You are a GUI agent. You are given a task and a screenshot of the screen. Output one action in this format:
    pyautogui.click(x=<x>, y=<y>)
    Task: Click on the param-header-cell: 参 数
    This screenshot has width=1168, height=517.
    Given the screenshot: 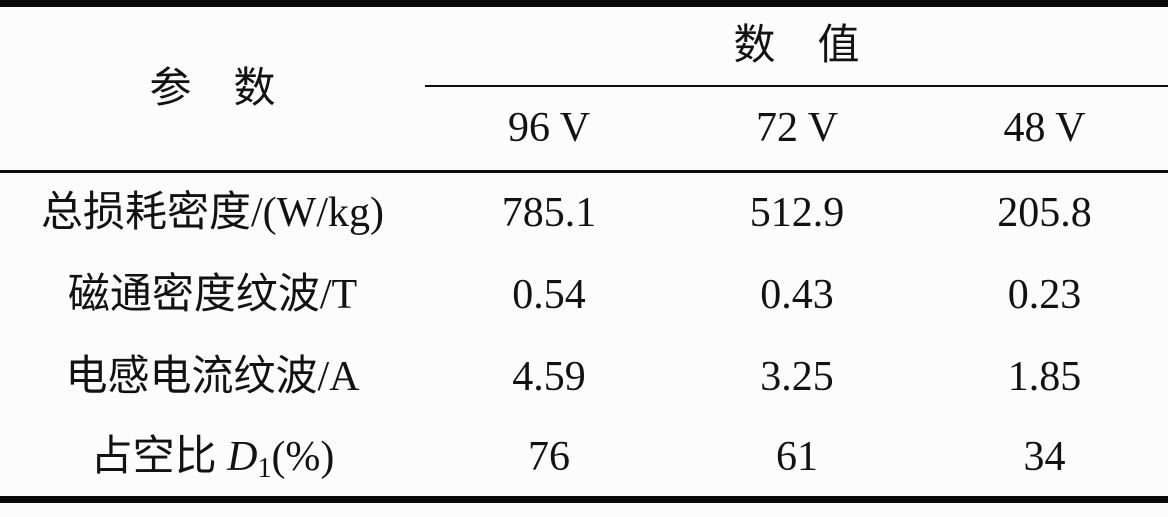 What is the action you would take?
    pyautogui.click(x=212, y=88)
    